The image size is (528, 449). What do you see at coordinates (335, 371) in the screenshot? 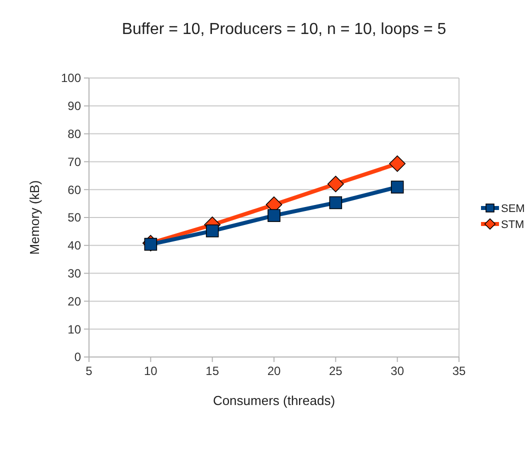
I see `x-tick-label: 25` at bounding box center [335, 371].